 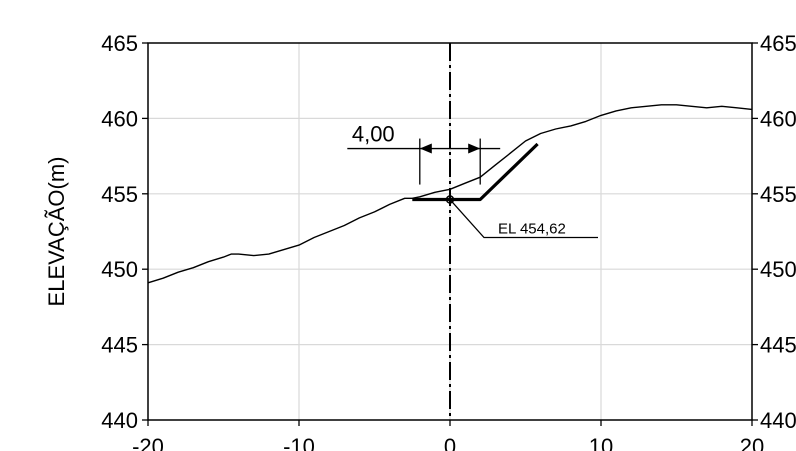 What do you see at coordinates (523, 219) in the screenshot?
I see `elevation-leader` at bounding box center [523, 219].